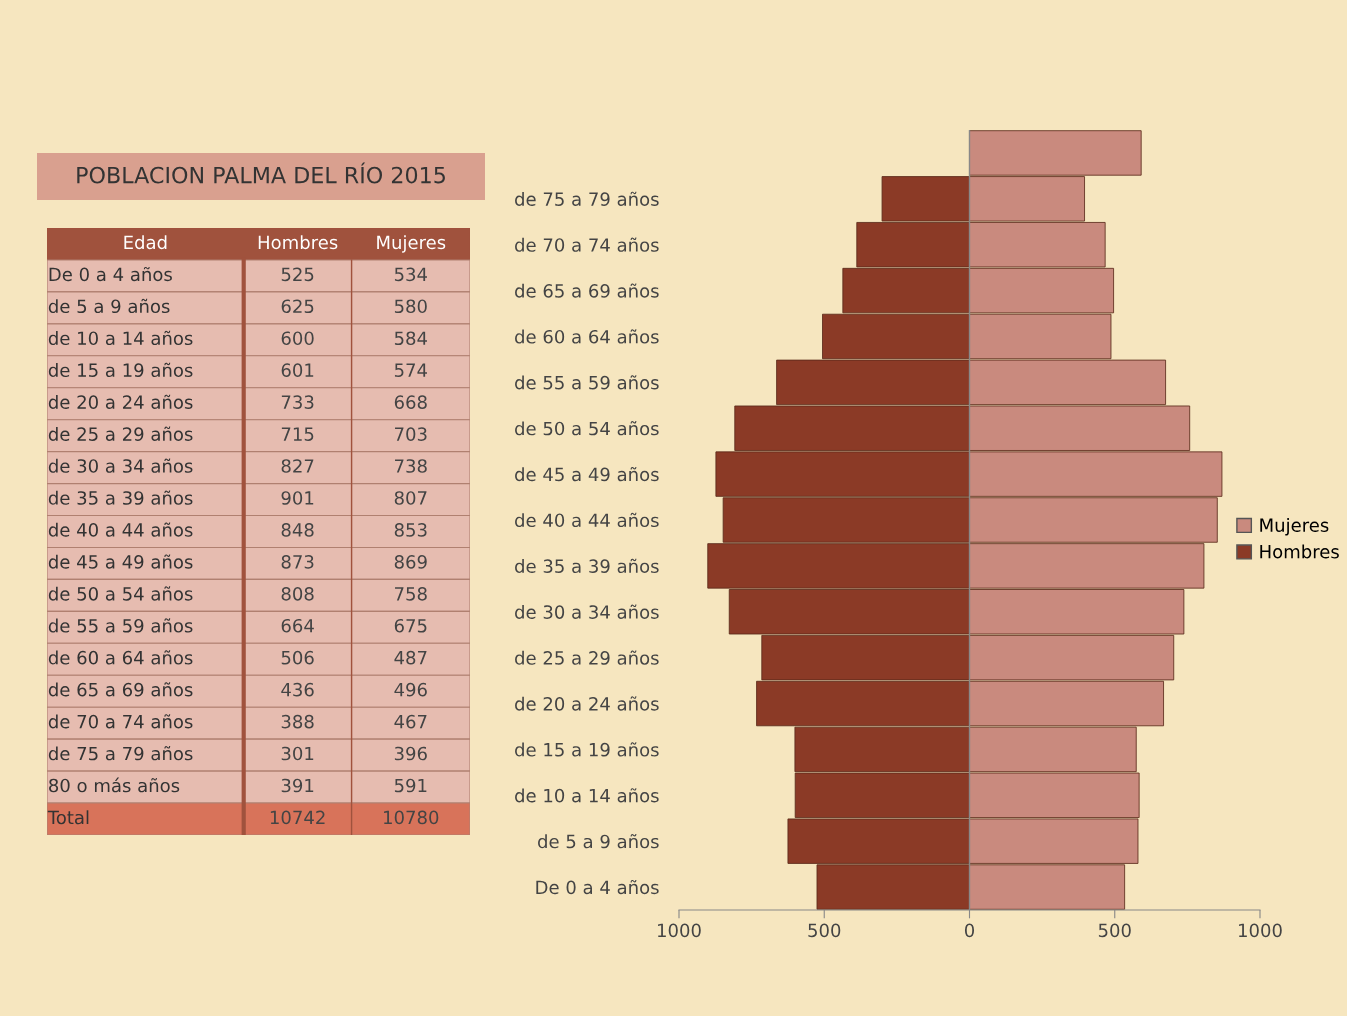 The height and width of the screenshot is (1016, 1347). What do you see at coordinates (298, 242) in the screenshot?
I see `series-label: Hombres` at bounding box center [298, 242].